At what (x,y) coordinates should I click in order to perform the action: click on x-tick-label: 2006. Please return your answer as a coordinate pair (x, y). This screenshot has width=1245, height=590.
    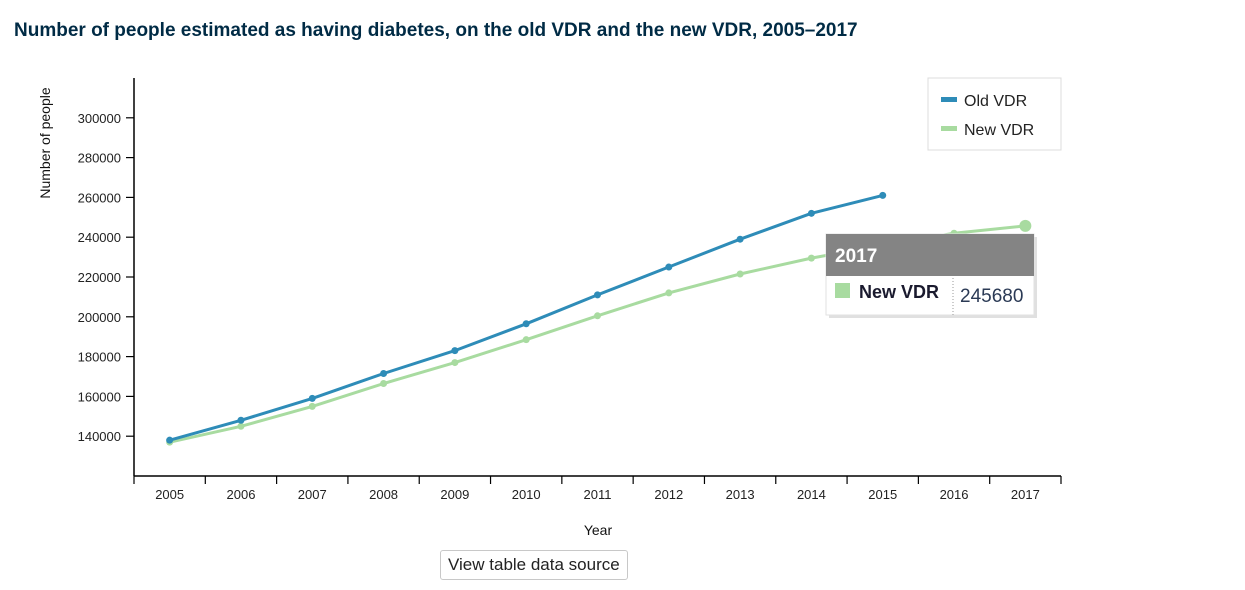
    Looking at the image, I should click on (241, 494).